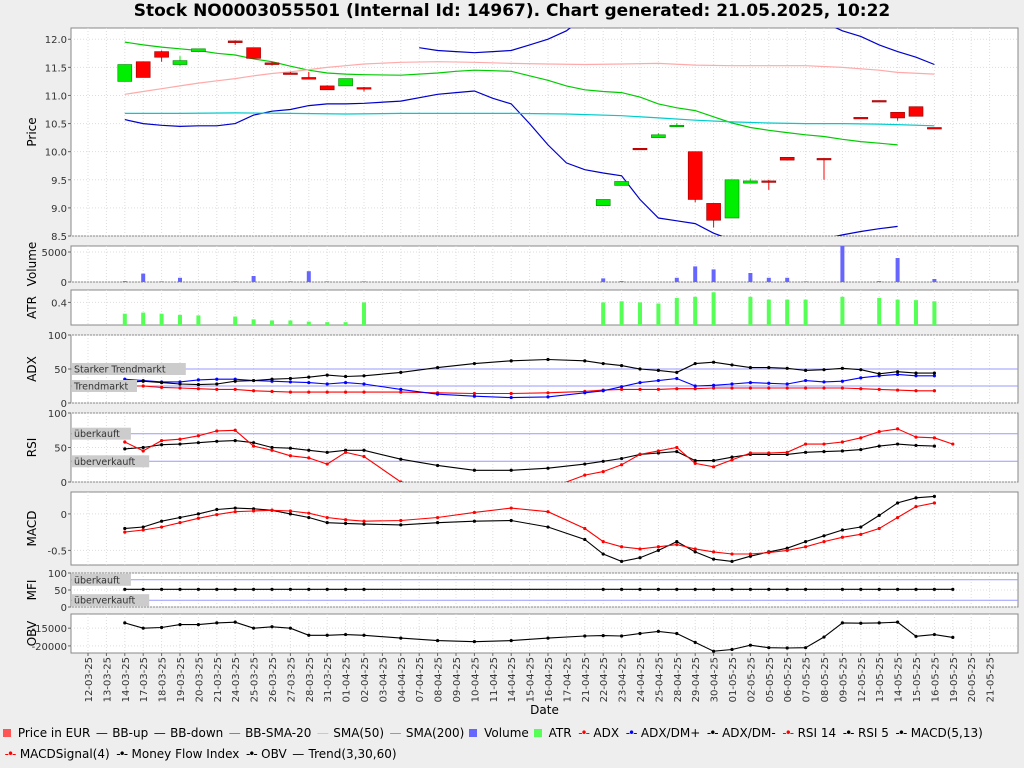  I want to click on legend-item: -•- Money Flow Index, so click(177, 754).